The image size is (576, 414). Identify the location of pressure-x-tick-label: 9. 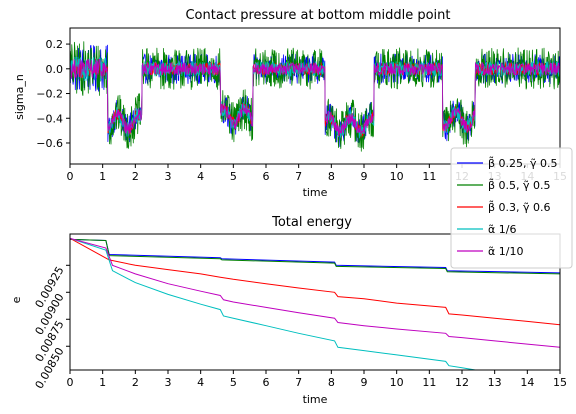
(364, 176).